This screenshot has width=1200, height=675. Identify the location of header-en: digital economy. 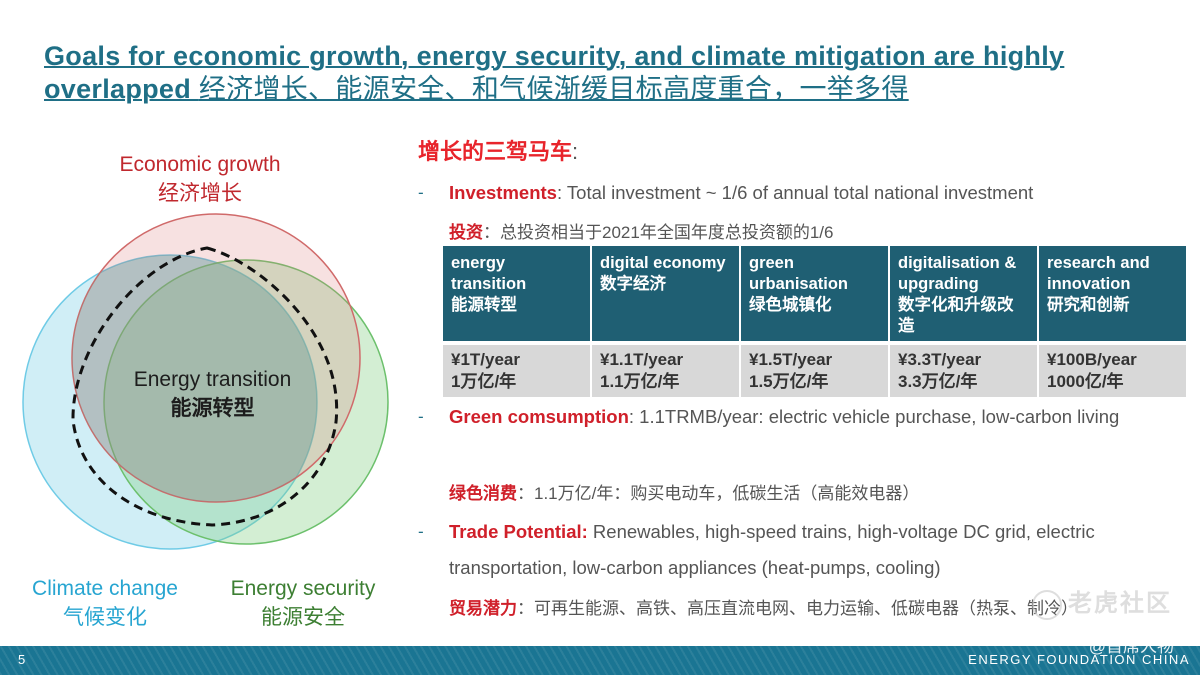
(663, 263).